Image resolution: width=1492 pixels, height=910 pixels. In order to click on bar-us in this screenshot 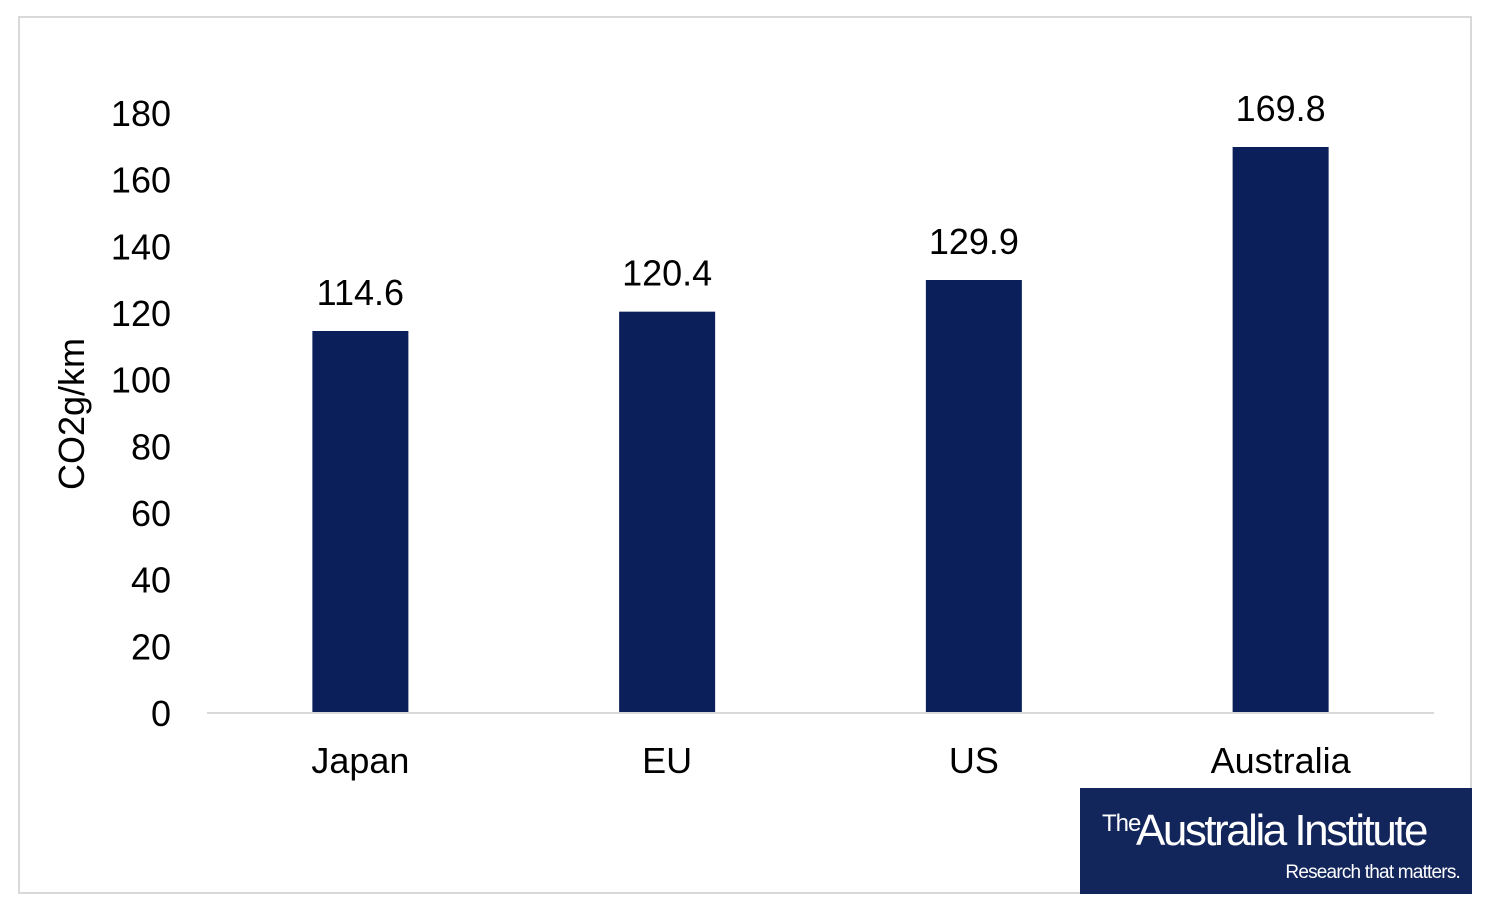, I will do `click(973, 496)`.